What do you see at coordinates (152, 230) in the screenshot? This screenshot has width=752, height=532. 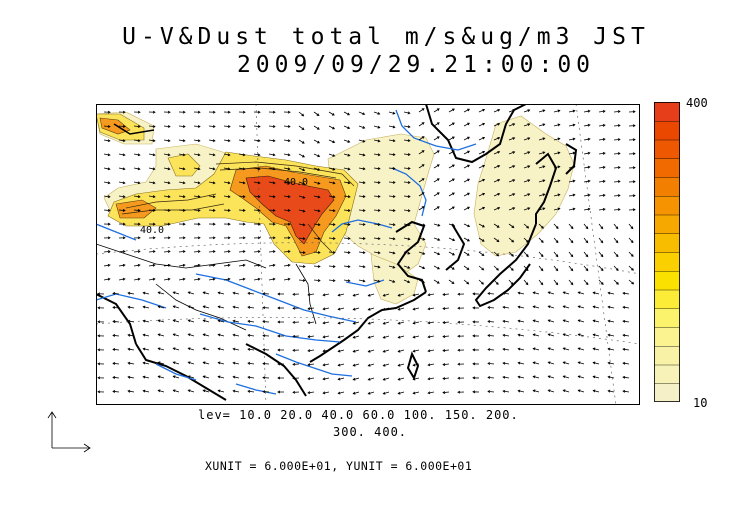 I see `contour-label-west: 40.0` at bounding box center [152, 230].